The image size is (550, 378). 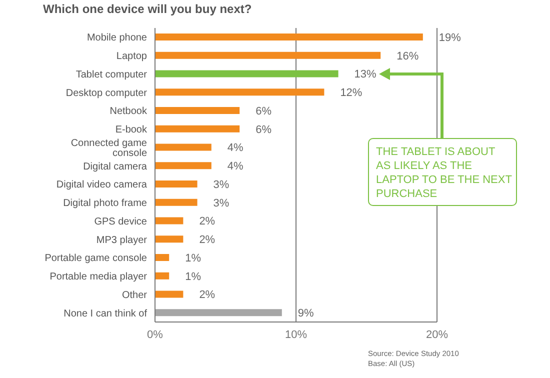 I want to click on y-tick-label: Connected game console, so click(x=109, y=148).